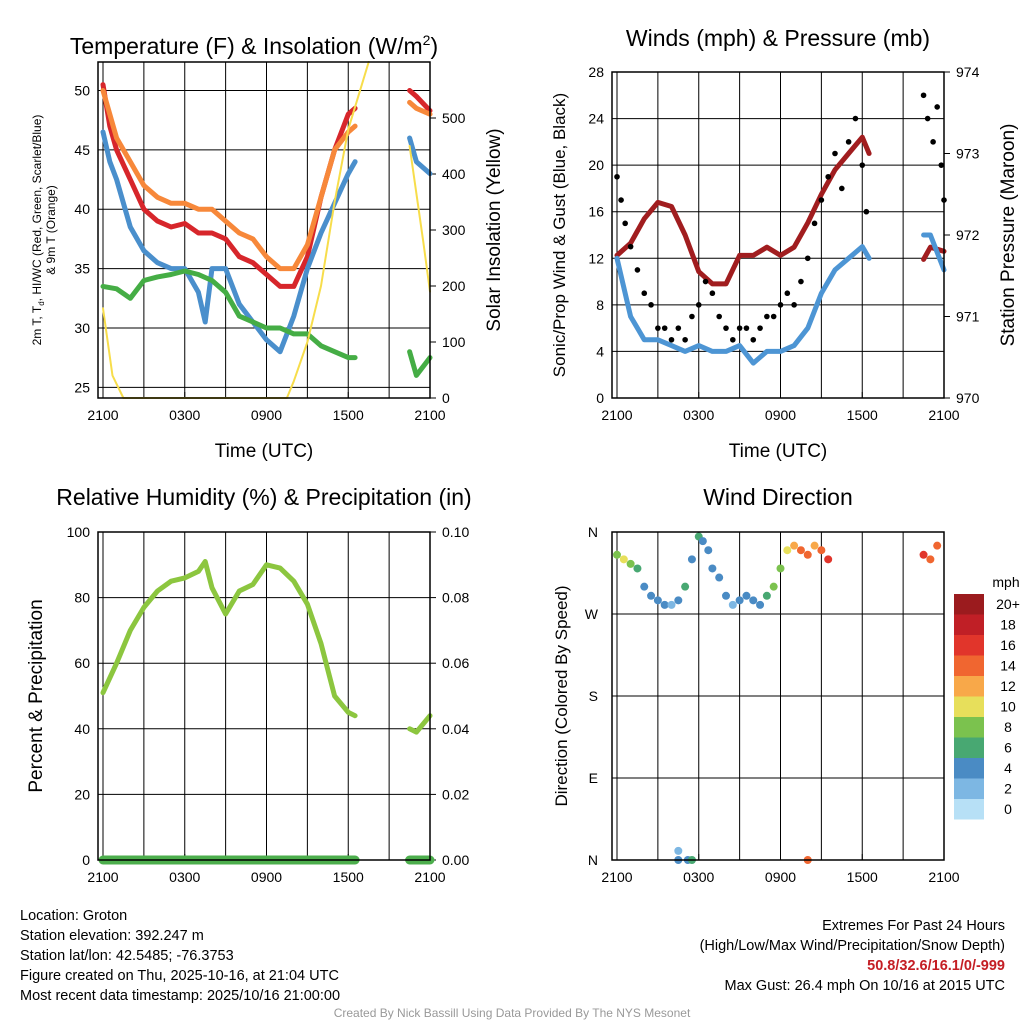 Image resolution: width=1024 pixels, height=1024 pixels. Describe the element at coordinates (1008, 604) in the screenshot. I see `legend-label: 20+` at that location.